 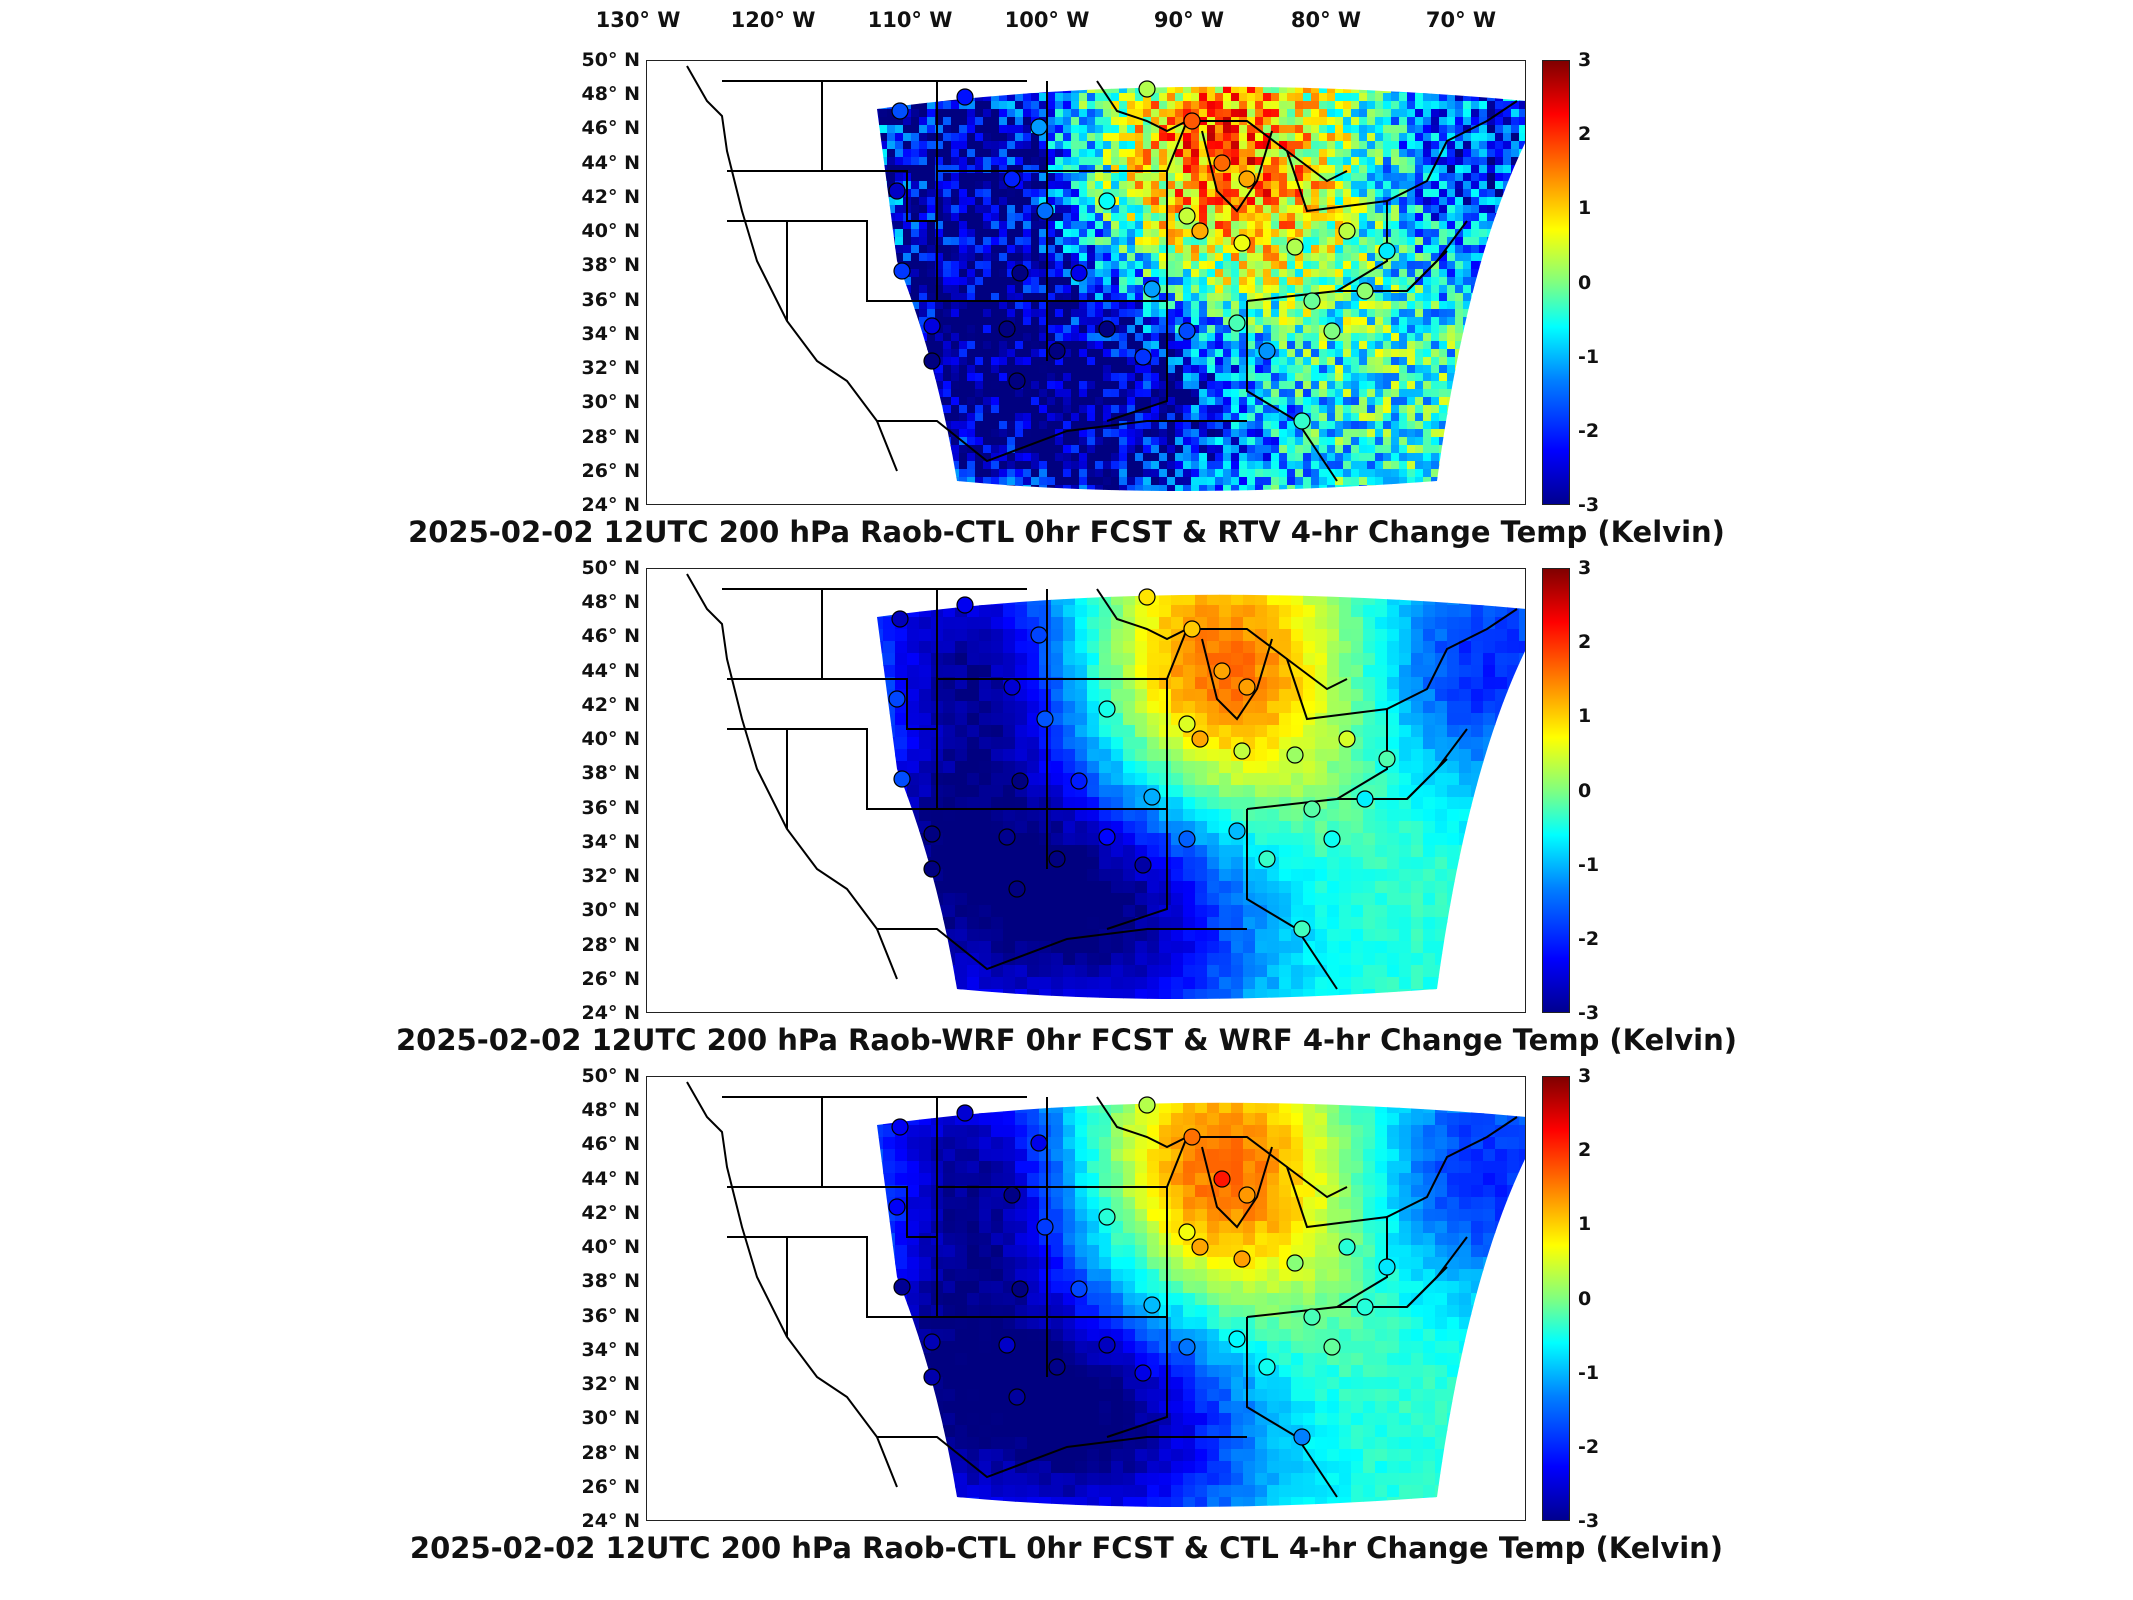 I want to click on lon-tick-label: 100° W, so click(x=1047, y=20).